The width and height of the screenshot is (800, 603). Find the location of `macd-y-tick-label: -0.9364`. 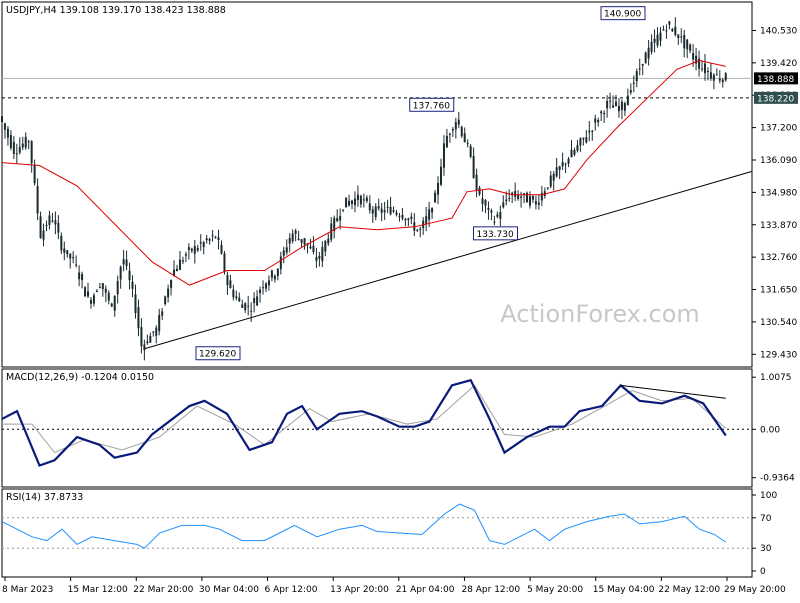

macd-y-tick-label: -0.9364 is located at coordinates (777, 479).